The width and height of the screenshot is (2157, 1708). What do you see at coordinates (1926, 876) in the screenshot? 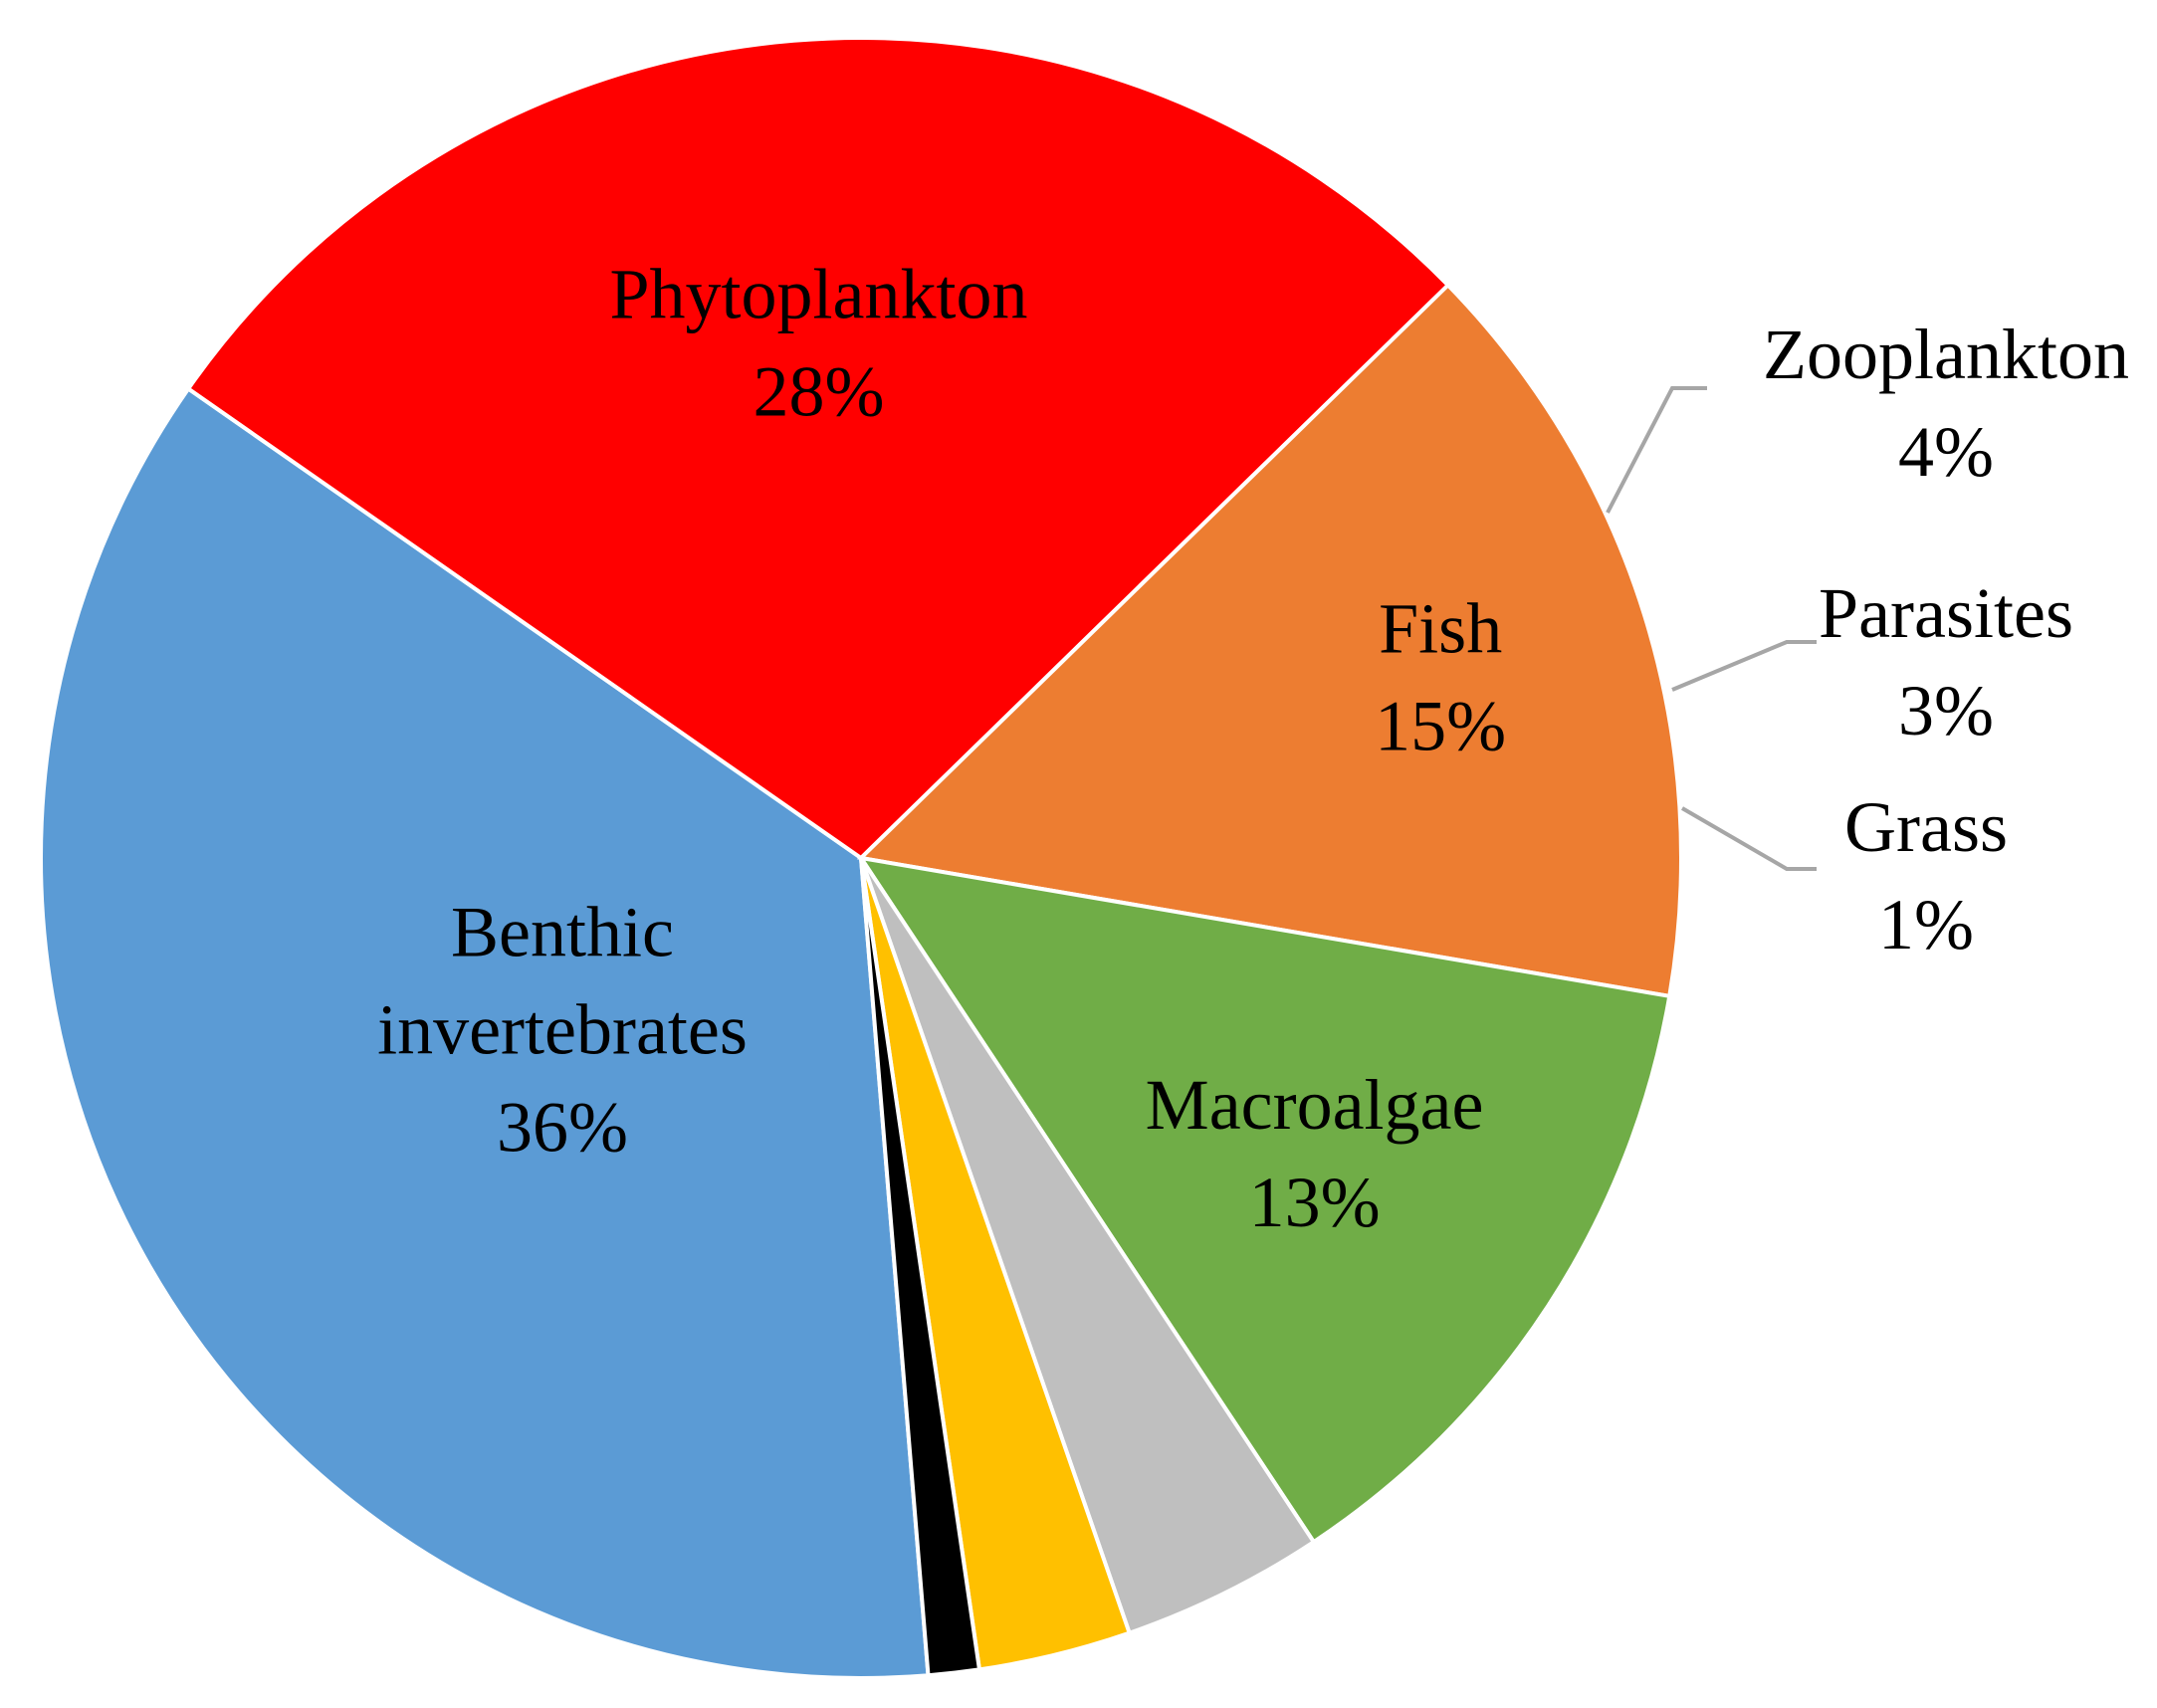
I see `slice-label-grass: Grass 1%` at bounding box center [1926, 876].